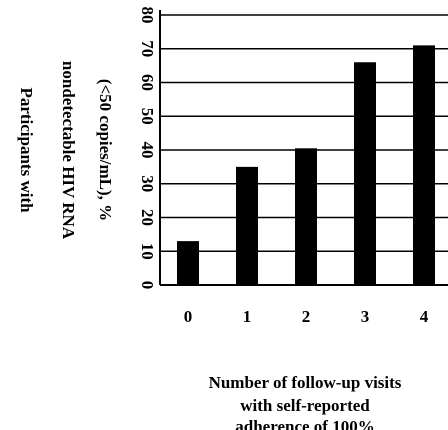 The image size is (448, 430). What do you see at coordinates (147, 217) in the screenshot?
I see `y-tick-label: 20` at bounding box center [147, 217].